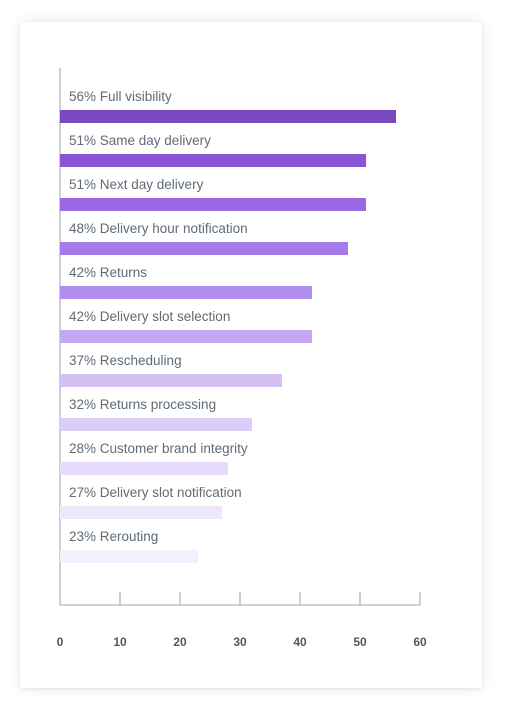 The height and width of the screenshot is (712, 506). I want to click on bar-label: 28% Customer brand integrity, so click(158, 448).